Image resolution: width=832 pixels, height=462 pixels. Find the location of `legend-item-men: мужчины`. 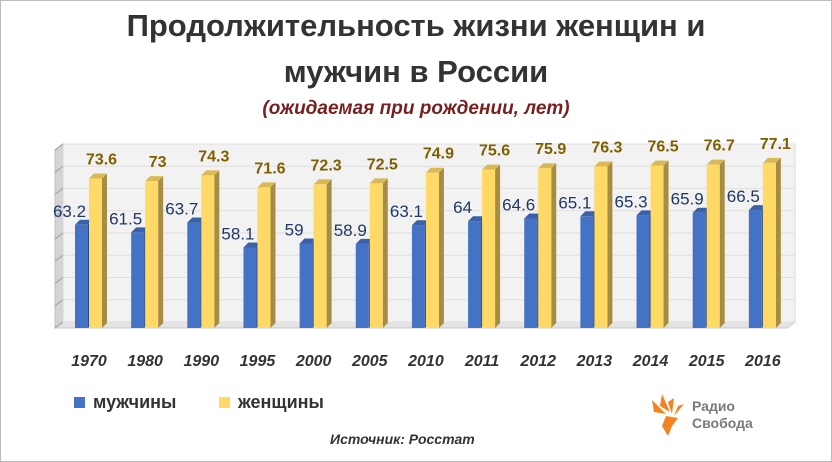

legend-item-men: мужчины is located at coordinates (125, 402).